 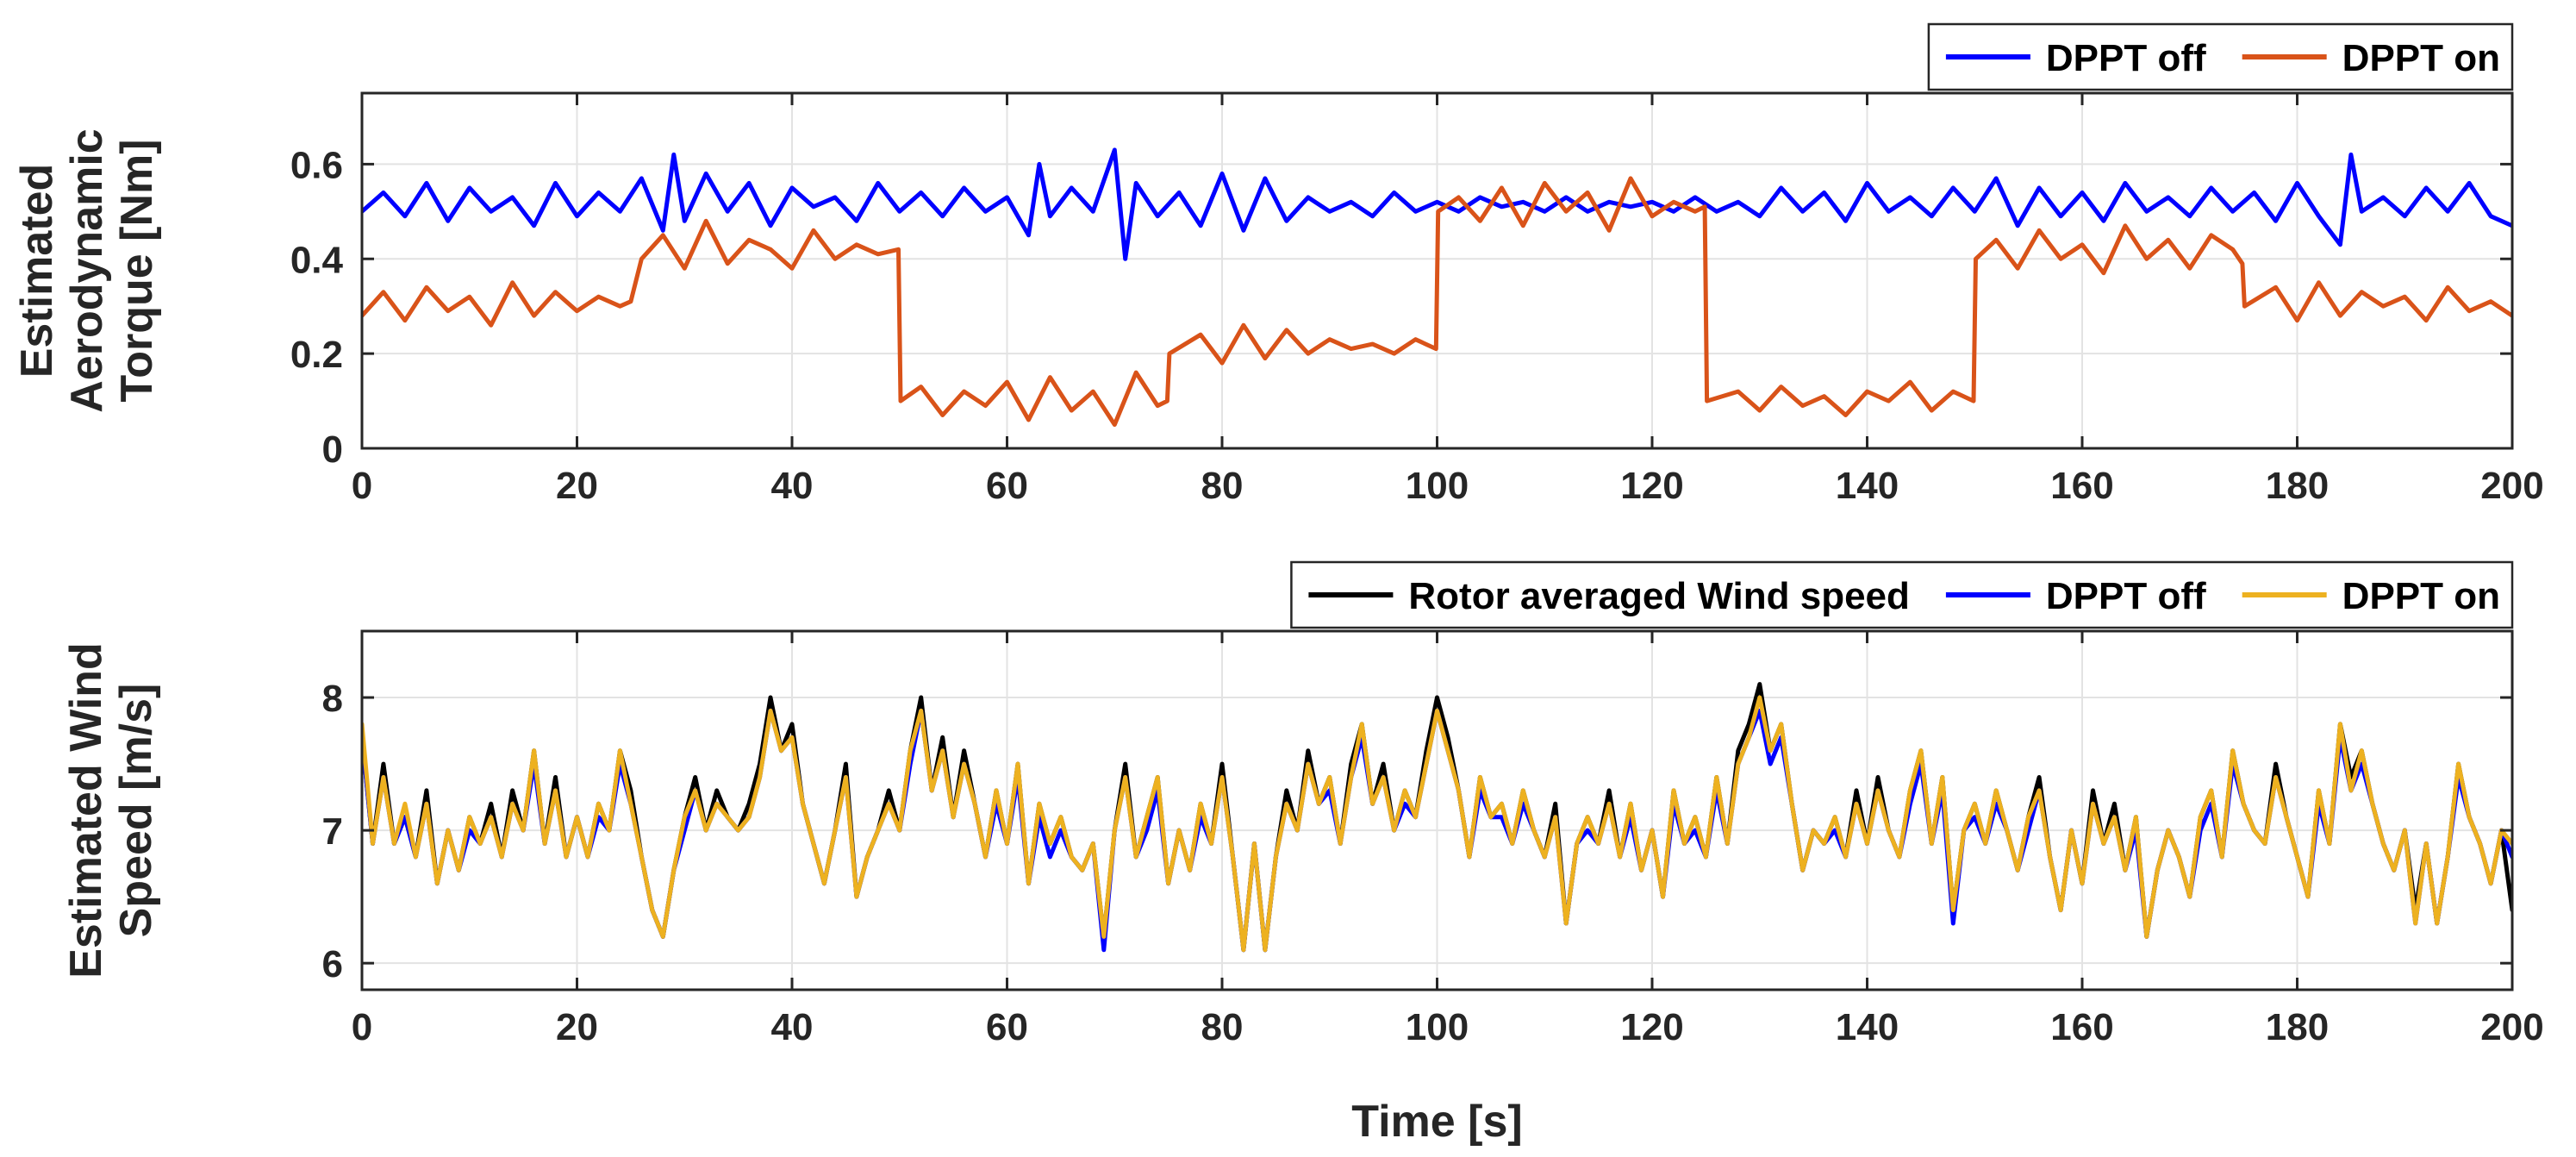 I want to click on wind-xtick-label: 140, so click(x=1867, y=1027).